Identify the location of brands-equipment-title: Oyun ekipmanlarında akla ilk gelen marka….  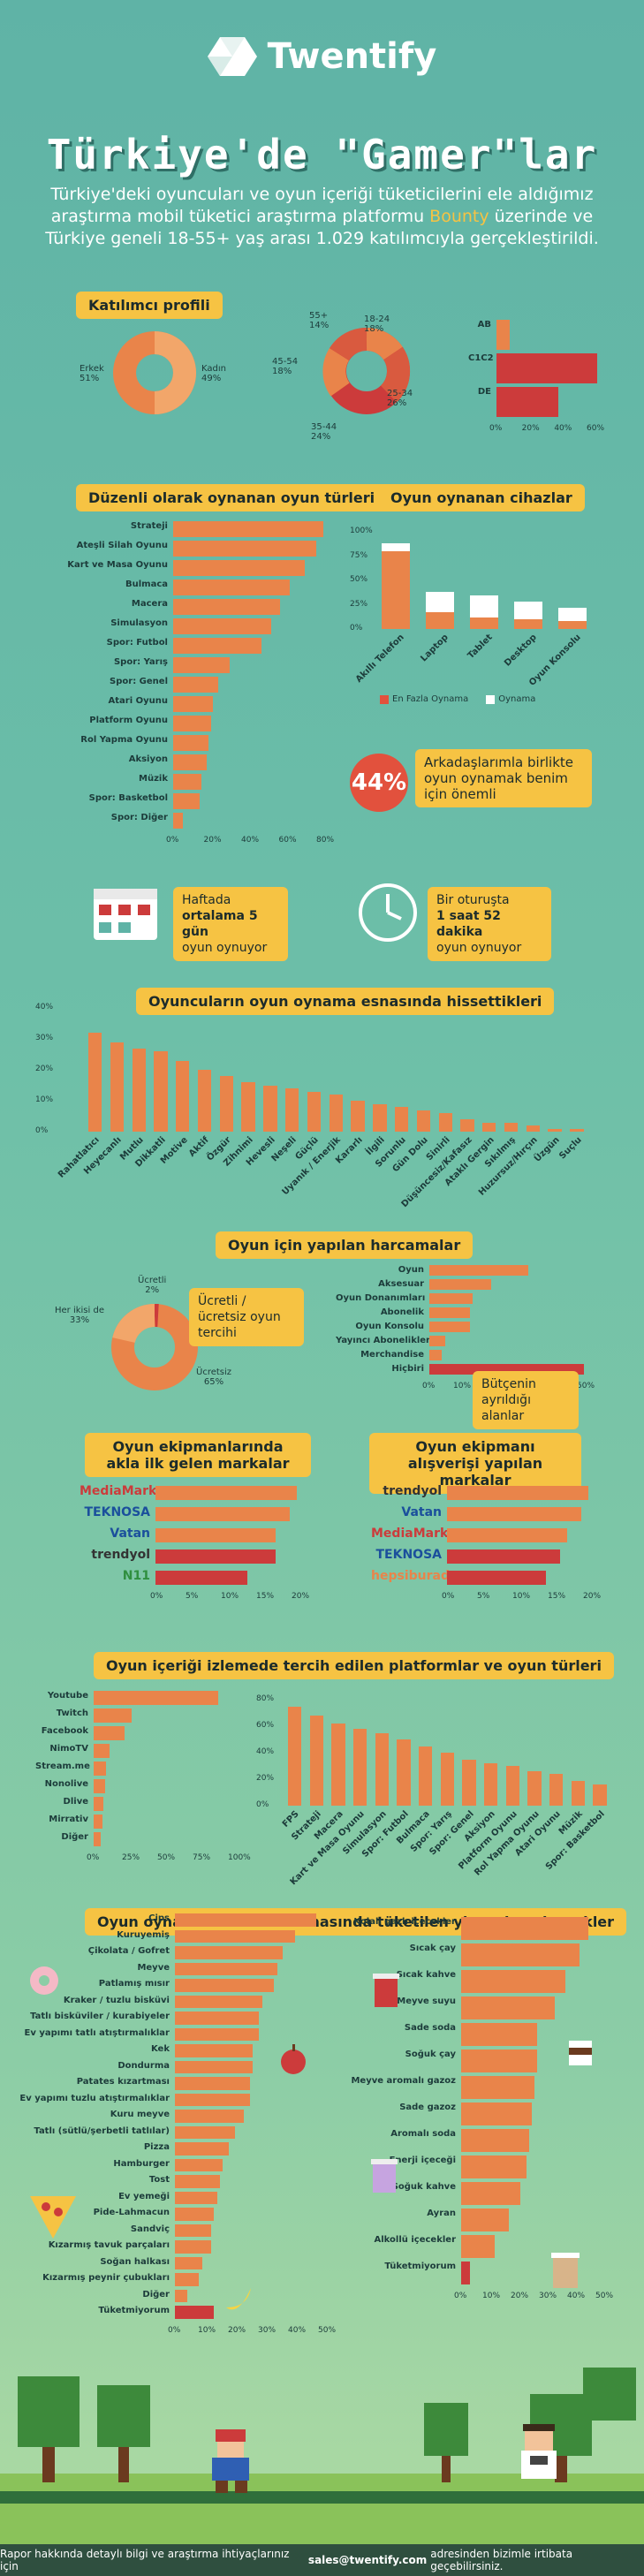
(198, 1455).